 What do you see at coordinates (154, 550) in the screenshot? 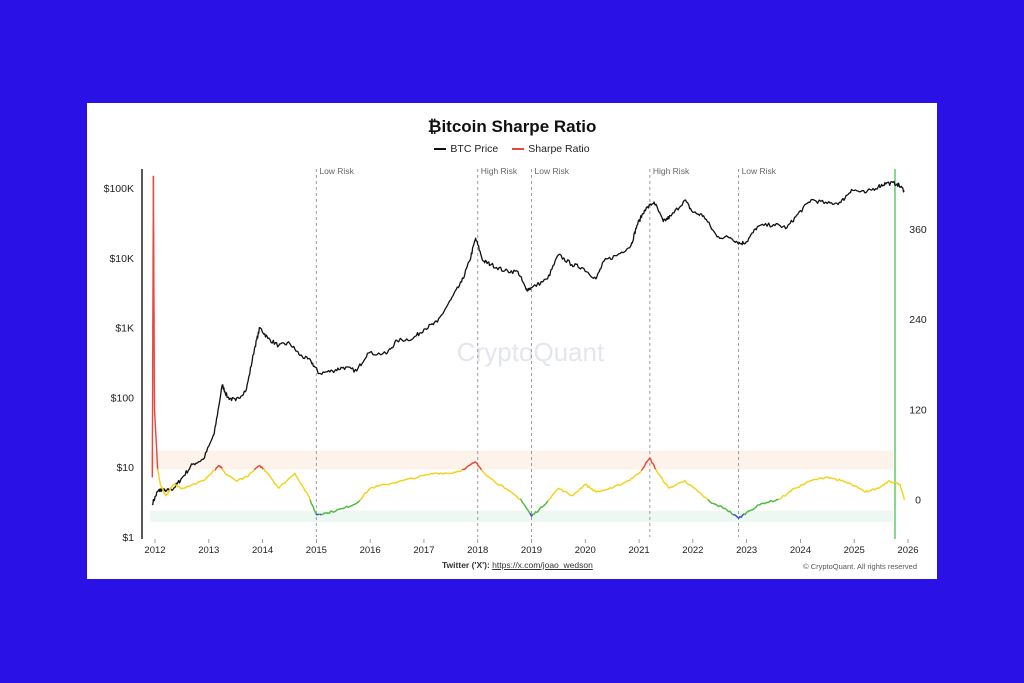
I see `x-tick-label: 2012` at bounding box center [154, 550].